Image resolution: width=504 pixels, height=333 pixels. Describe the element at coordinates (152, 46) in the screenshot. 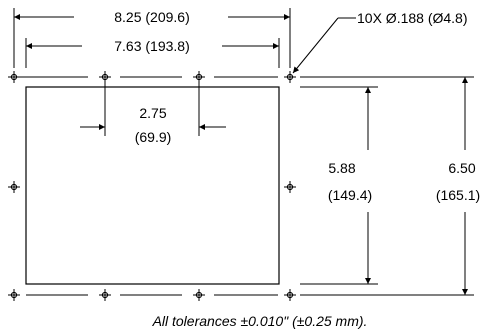

I see `hole-spacing-width-label: 7.63 (193.8)` at that location.